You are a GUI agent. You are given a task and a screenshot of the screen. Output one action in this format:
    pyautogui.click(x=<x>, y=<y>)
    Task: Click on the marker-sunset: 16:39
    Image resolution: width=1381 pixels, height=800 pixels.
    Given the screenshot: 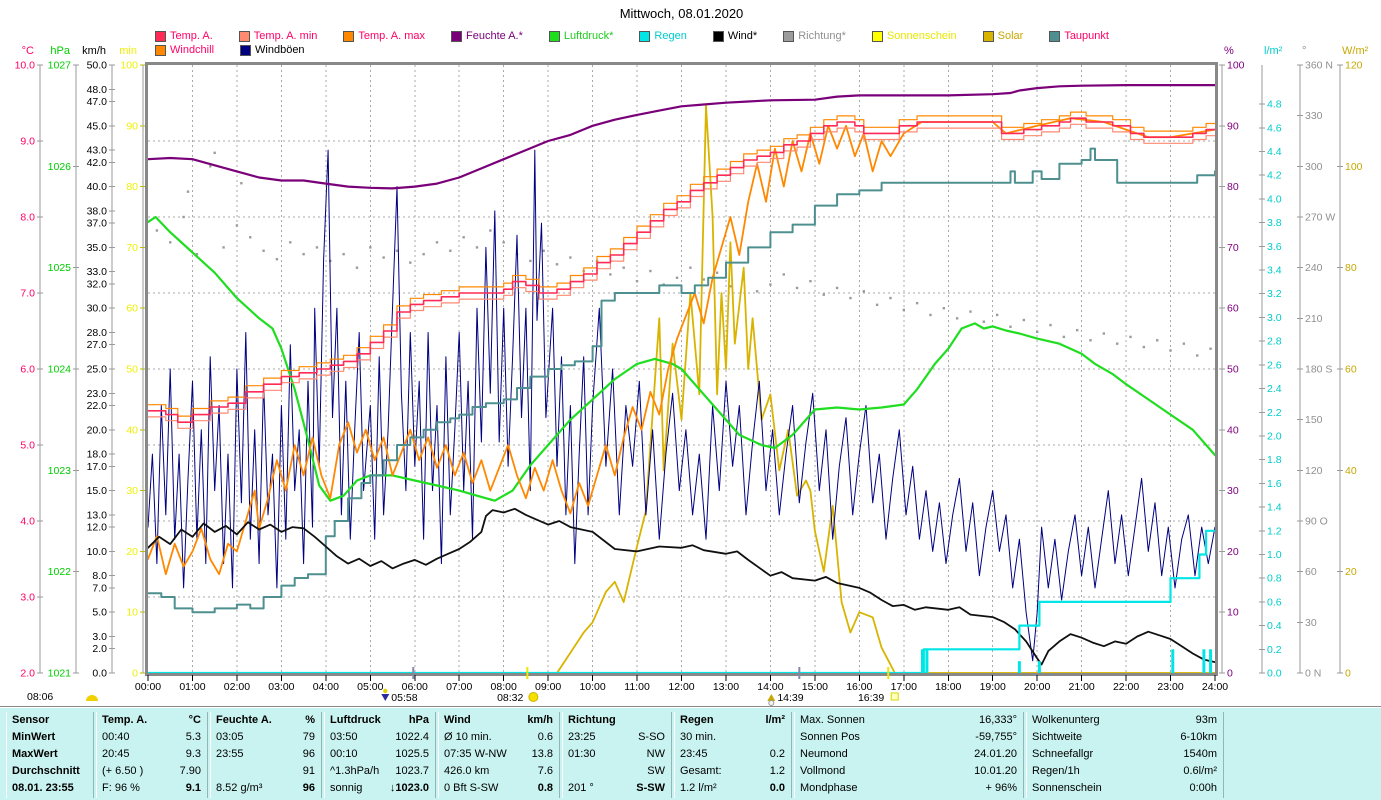 What is the action you would take?
    pyautogui.click(x=878, y=685)
    